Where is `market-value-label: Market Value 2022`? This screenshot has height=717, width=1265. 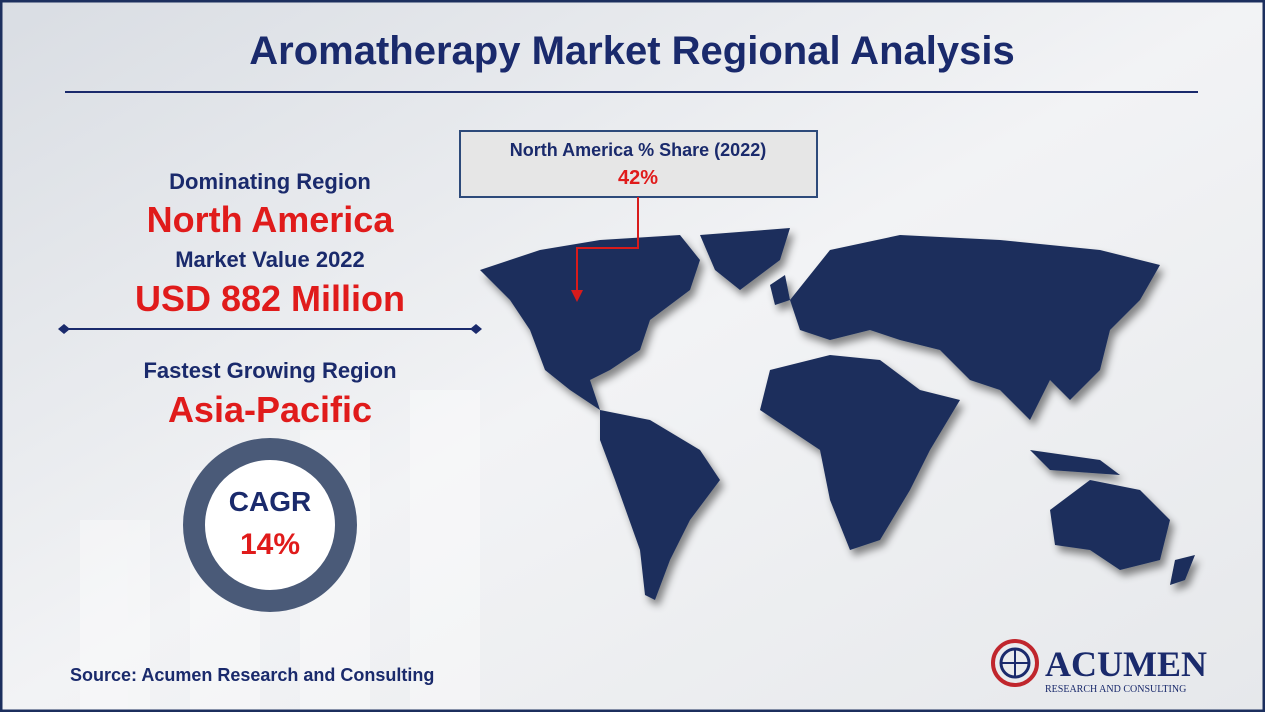 market-value-label: Market Value 2022 is located at coordinates (270, 259).